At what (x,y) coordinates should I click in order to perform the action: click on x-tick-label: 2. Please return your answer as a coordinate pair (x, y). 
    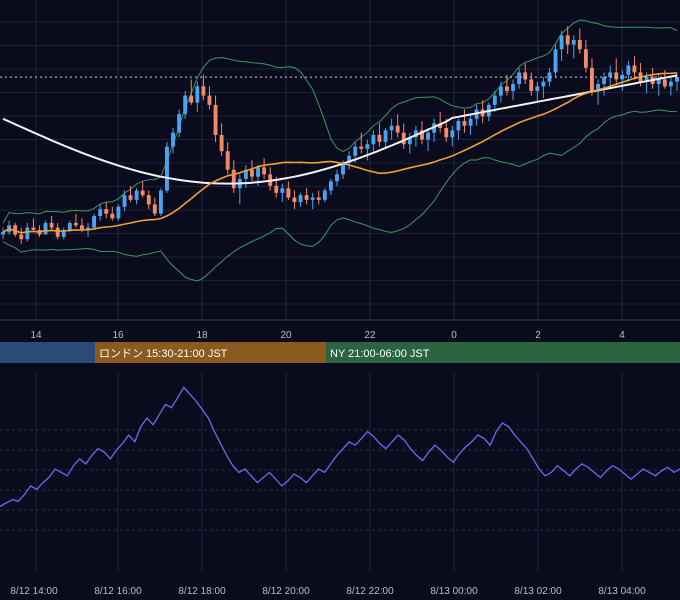
    Looking at the image, I should click on (538, 335).